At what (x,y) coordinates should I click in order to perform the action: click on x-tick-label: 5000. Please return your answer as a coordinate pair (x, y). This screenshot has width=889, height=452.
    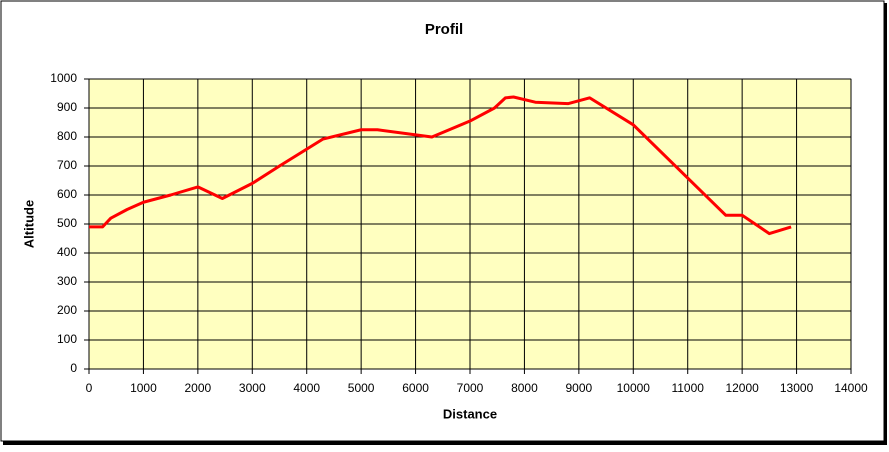
    Looking at the image, I should click on (361, 388).